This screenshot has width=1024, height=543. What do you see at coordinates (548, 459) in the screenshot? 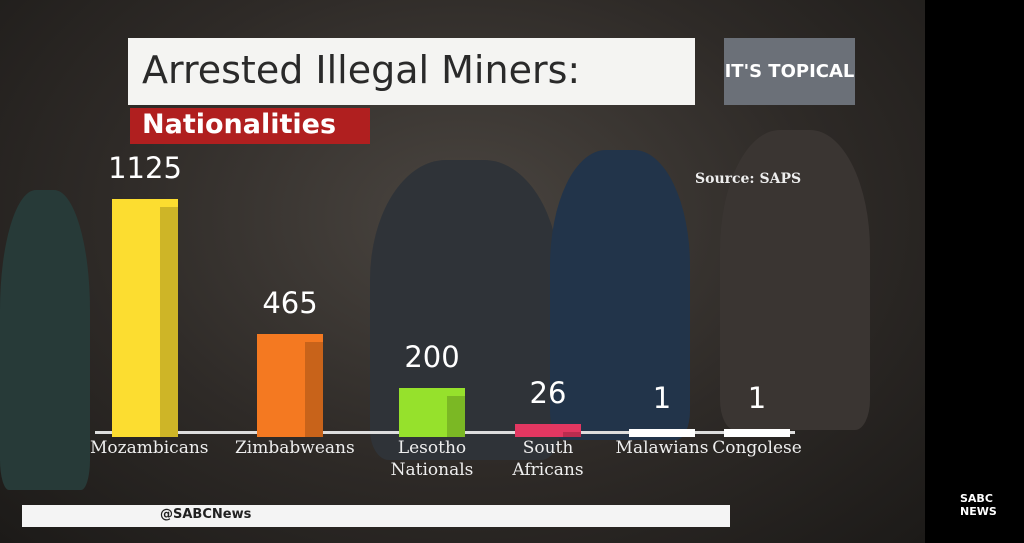
I see `category-label: South Africans` at bounding box center [548, 459].